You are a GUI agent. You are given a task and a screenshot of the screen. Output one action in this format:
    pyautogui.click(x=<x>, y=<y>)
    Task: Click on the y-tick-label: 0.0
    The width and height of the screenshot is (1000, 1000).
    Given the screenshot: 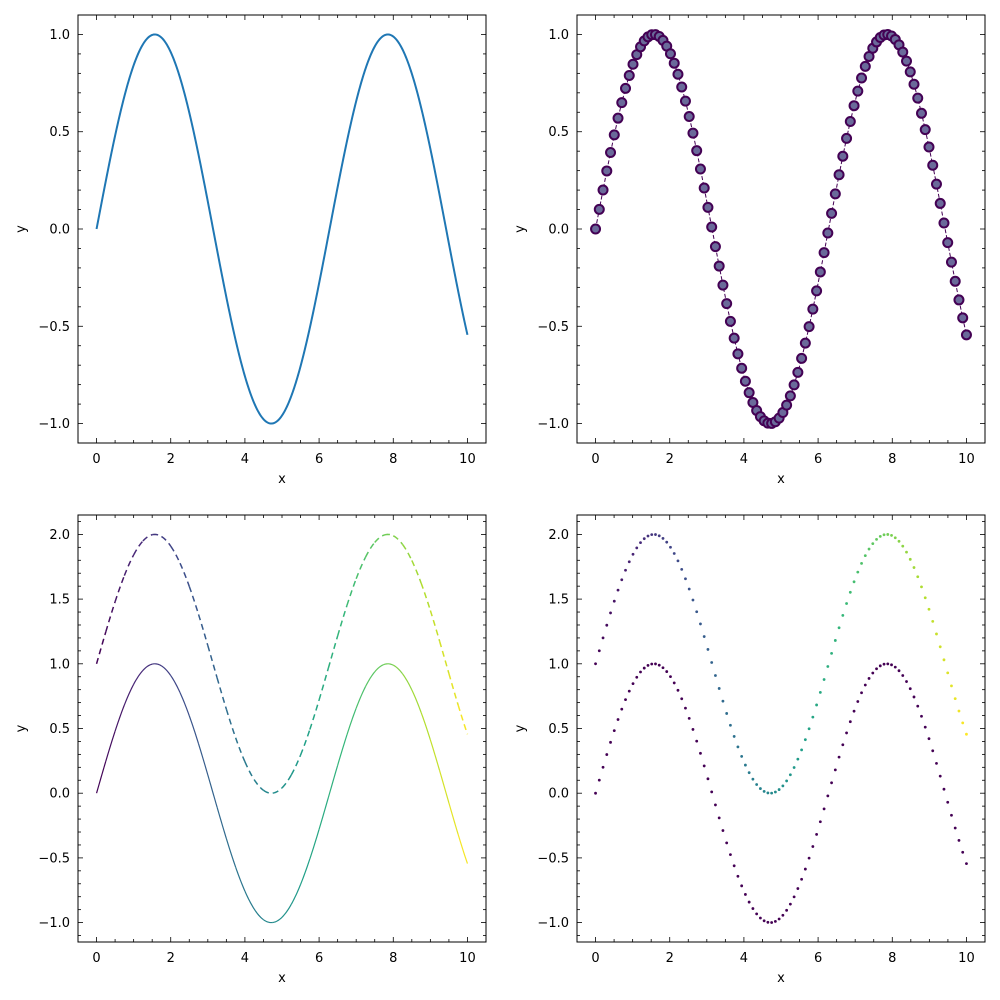 What is the action you would take?
    pyautogui.click(x=558, y=230)
    